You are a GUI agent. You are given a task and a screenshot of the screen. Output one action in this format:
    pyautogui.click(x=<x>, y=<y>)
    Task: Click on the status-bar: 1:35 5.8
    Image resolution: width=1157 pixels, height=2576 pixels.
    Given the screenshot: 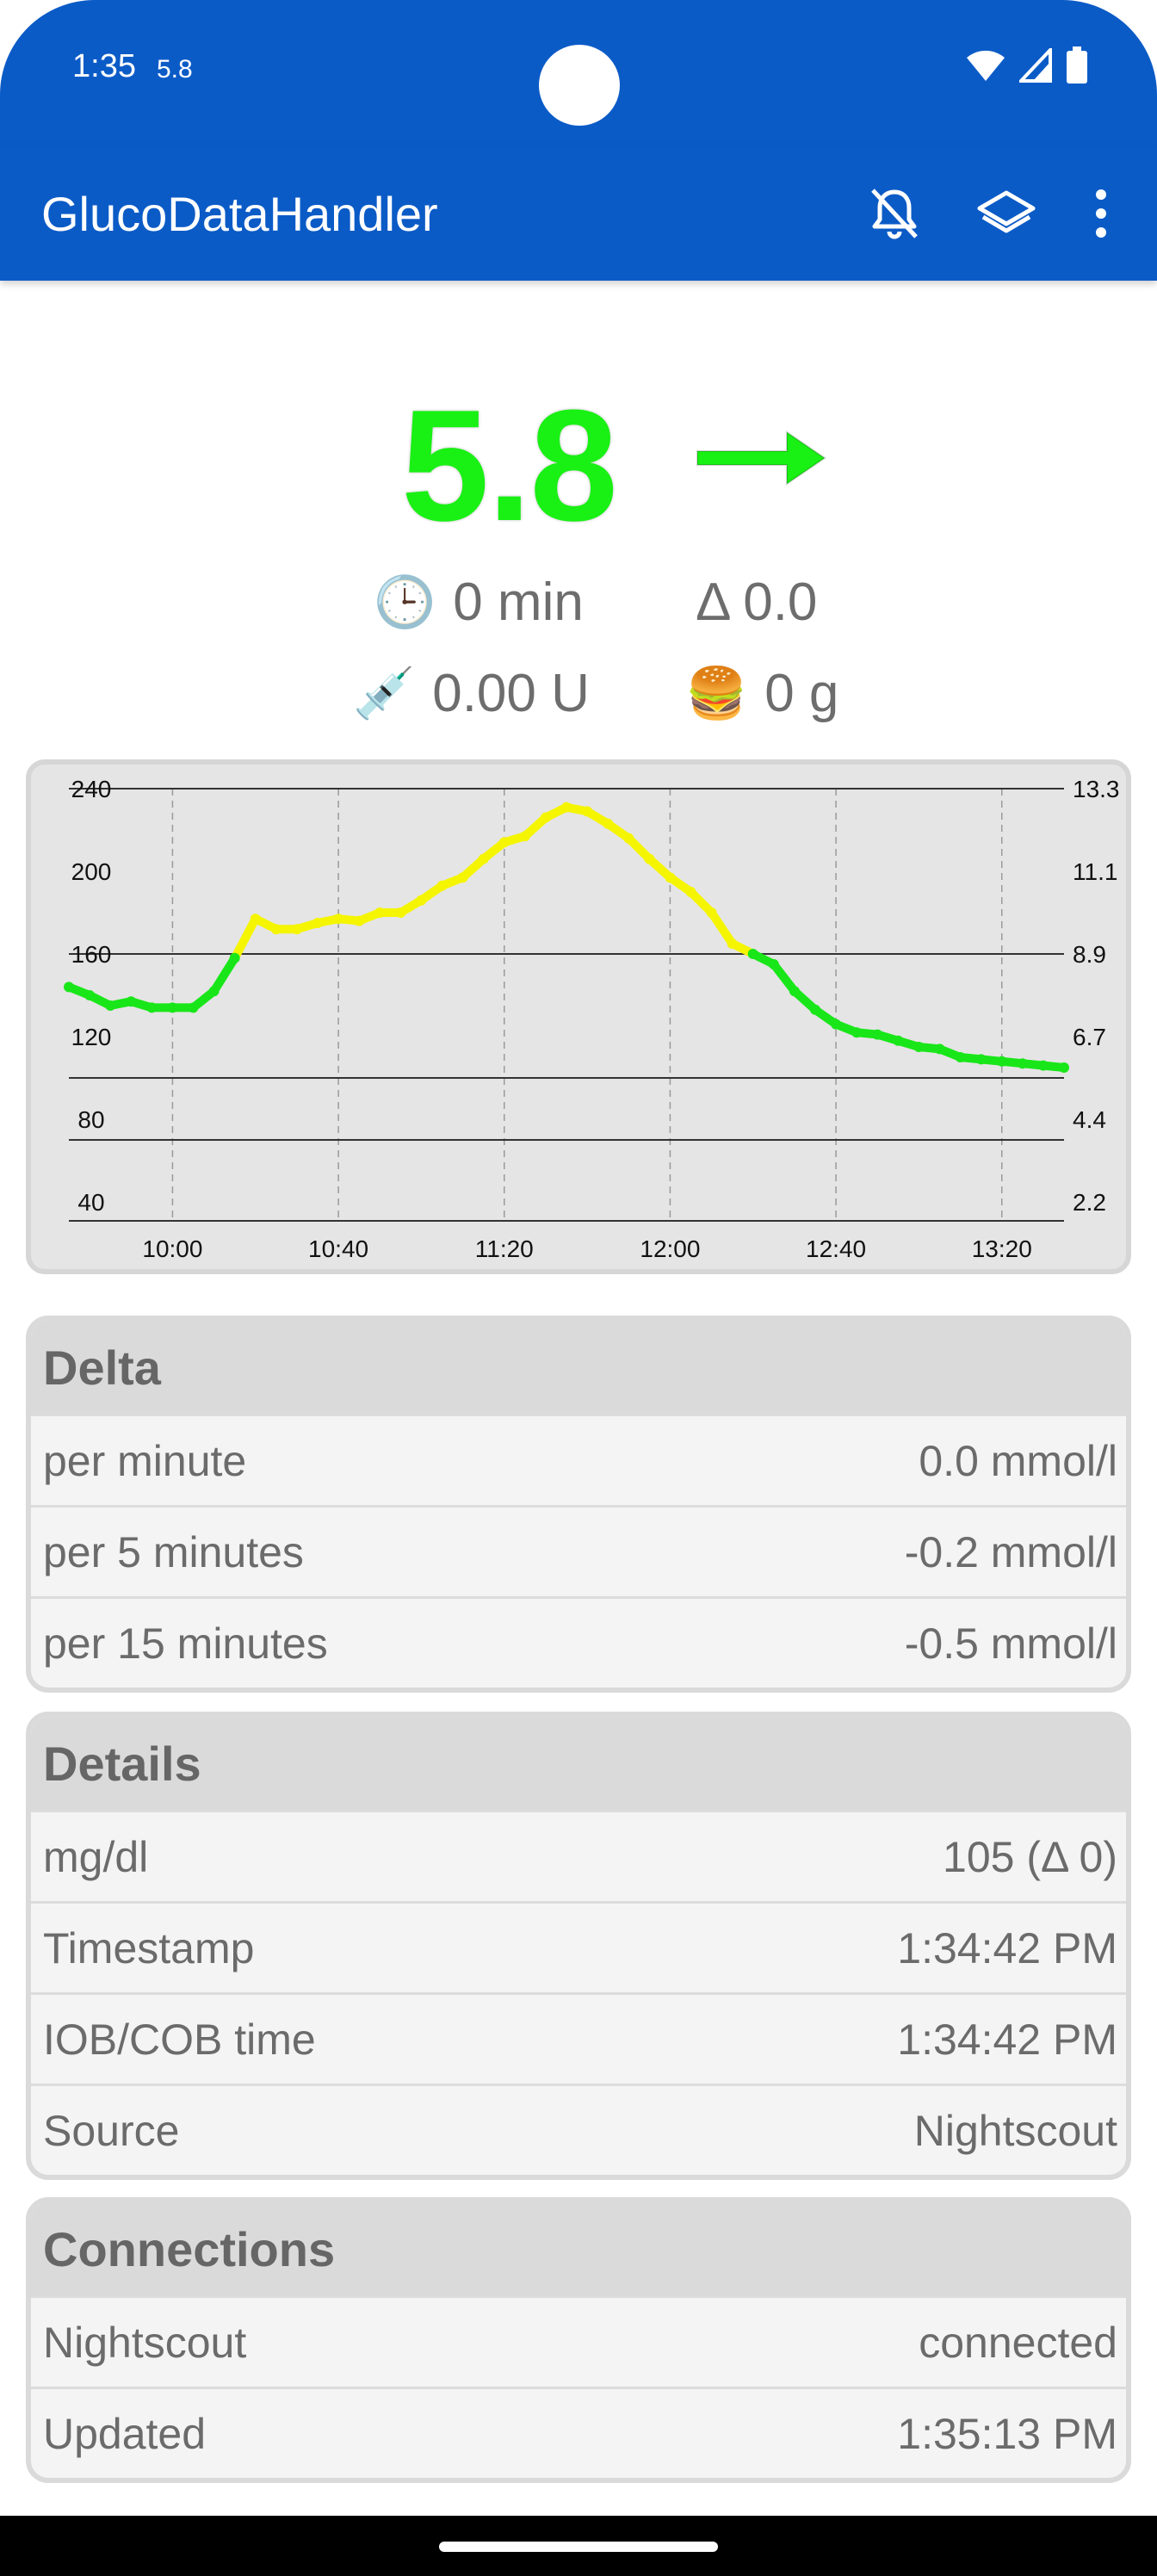 What is the action you would take?
    pyautogui.click(x=579, y=73)
    